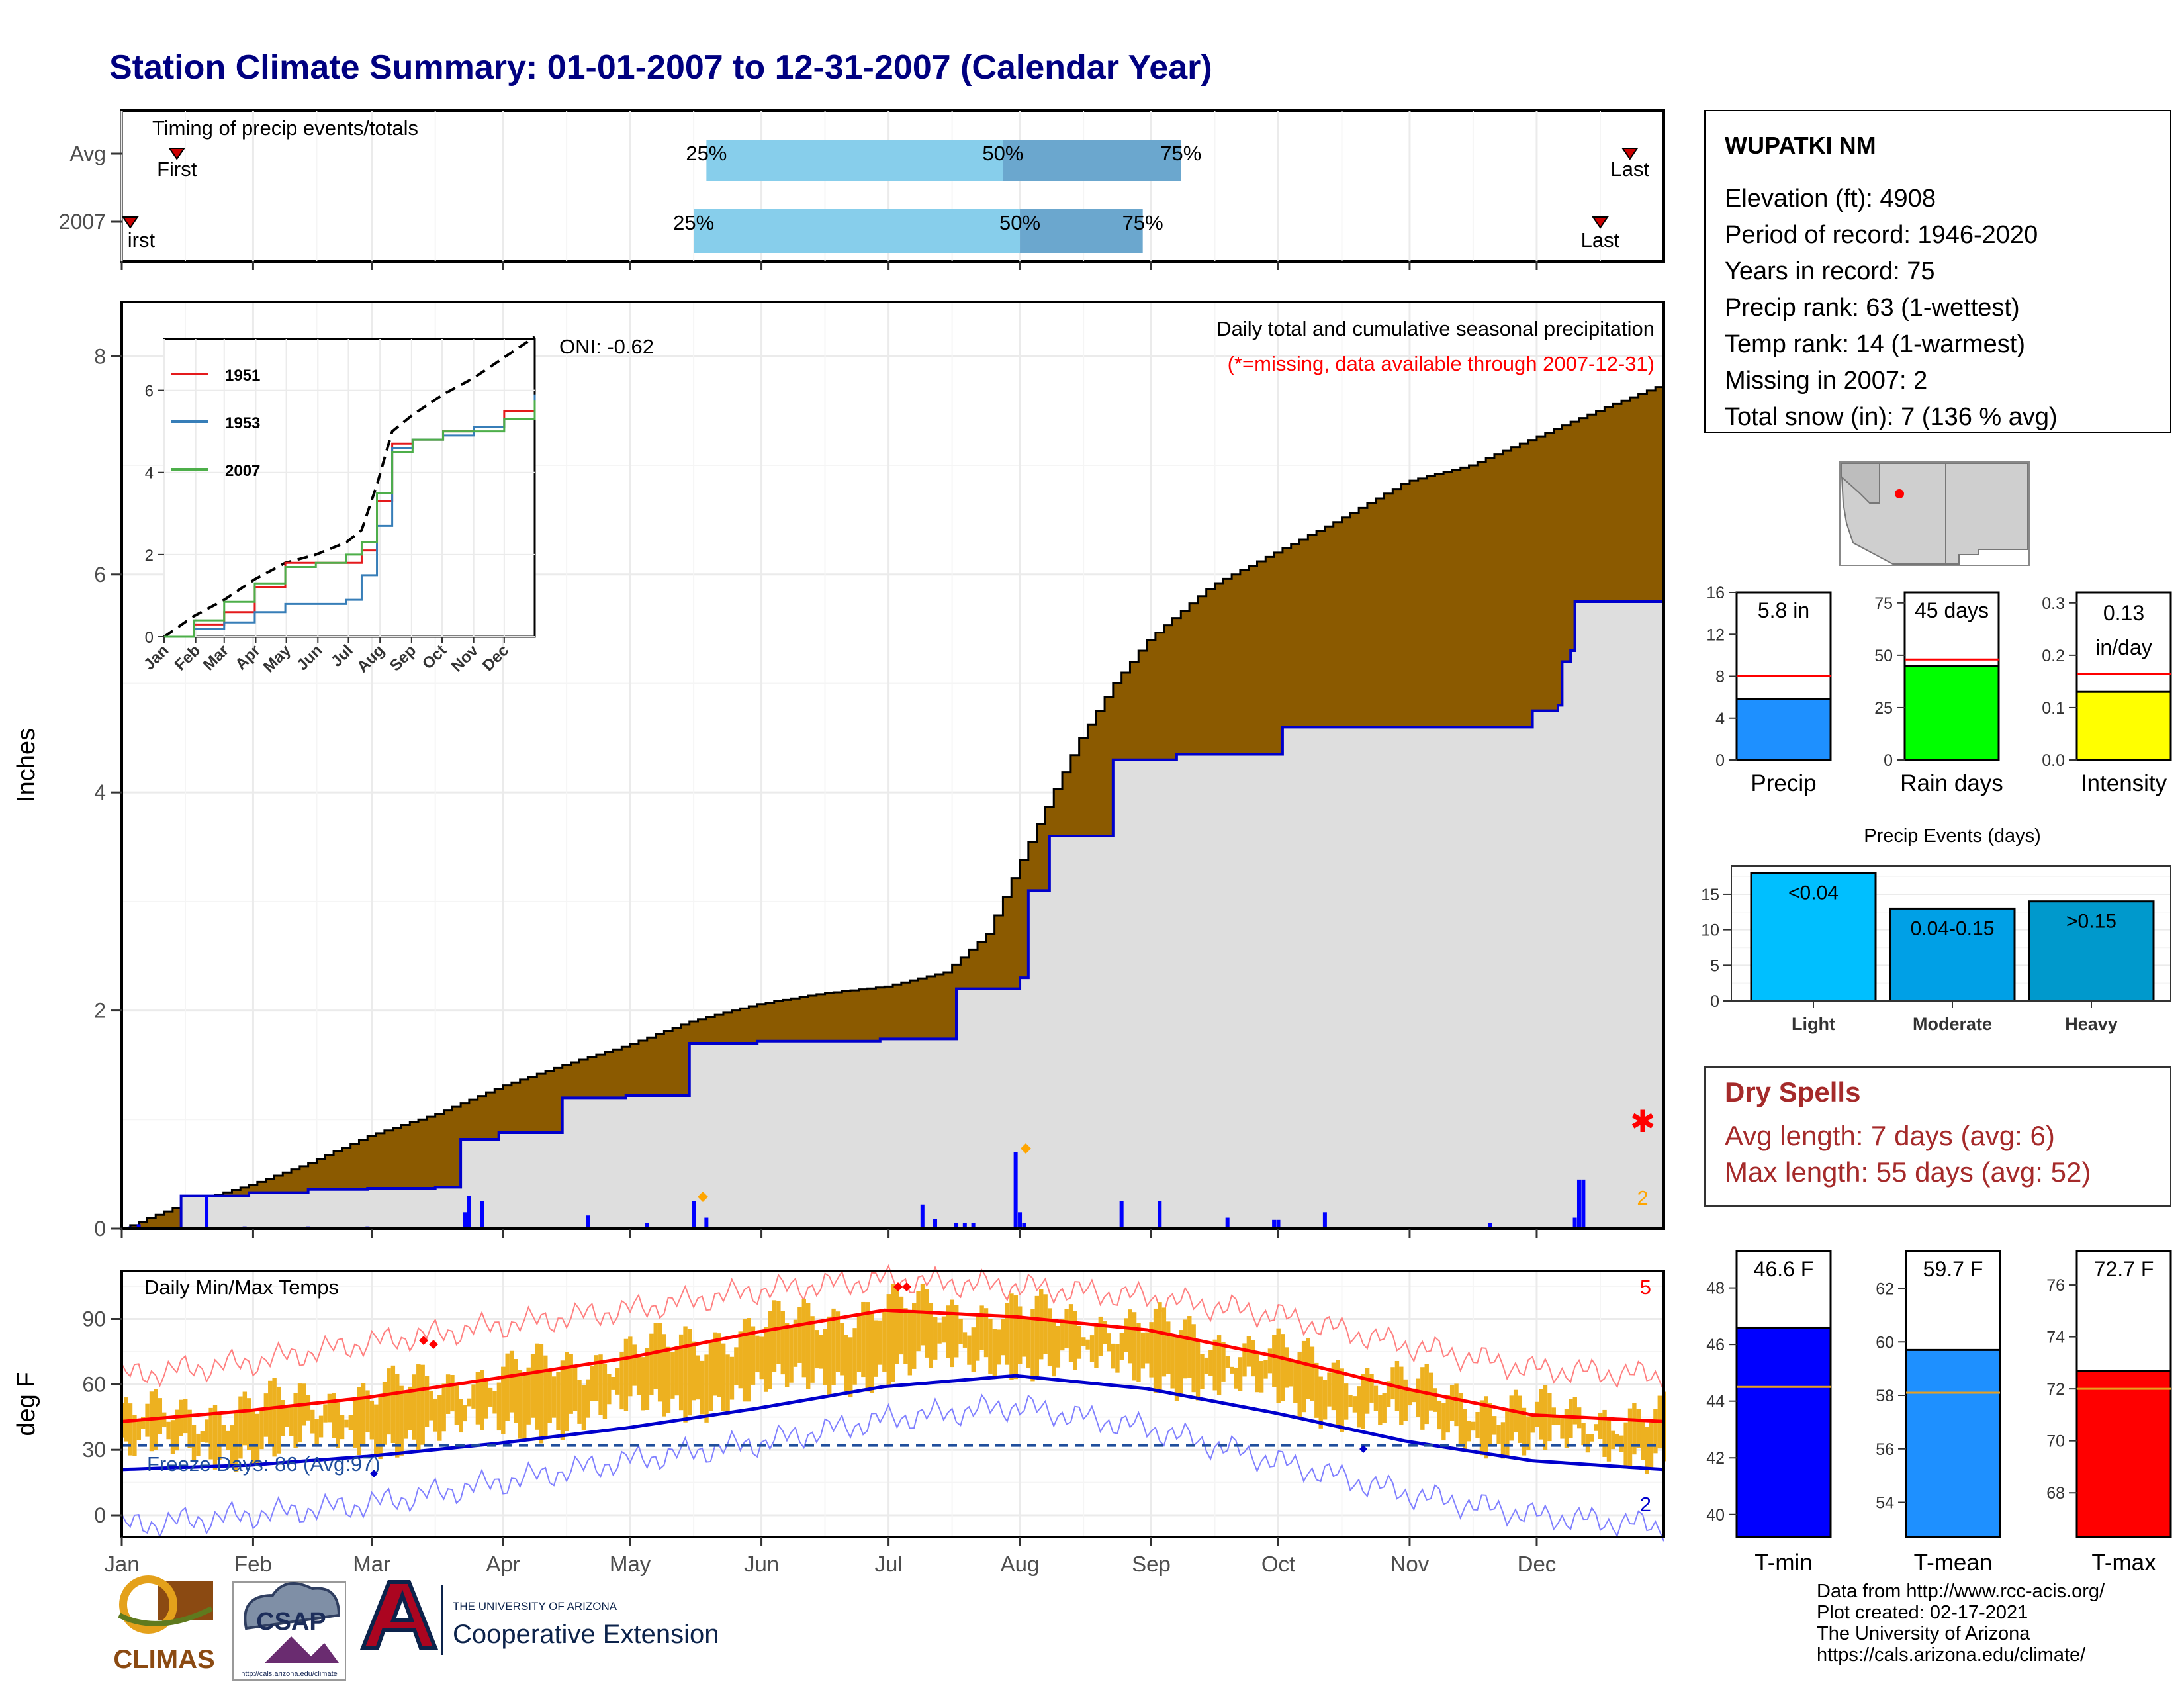 This screenshot has width=2184, height=1688. Describe the element at coordinates (253, 1564) in the screenshot. I see `month-label: Feb` at that location.